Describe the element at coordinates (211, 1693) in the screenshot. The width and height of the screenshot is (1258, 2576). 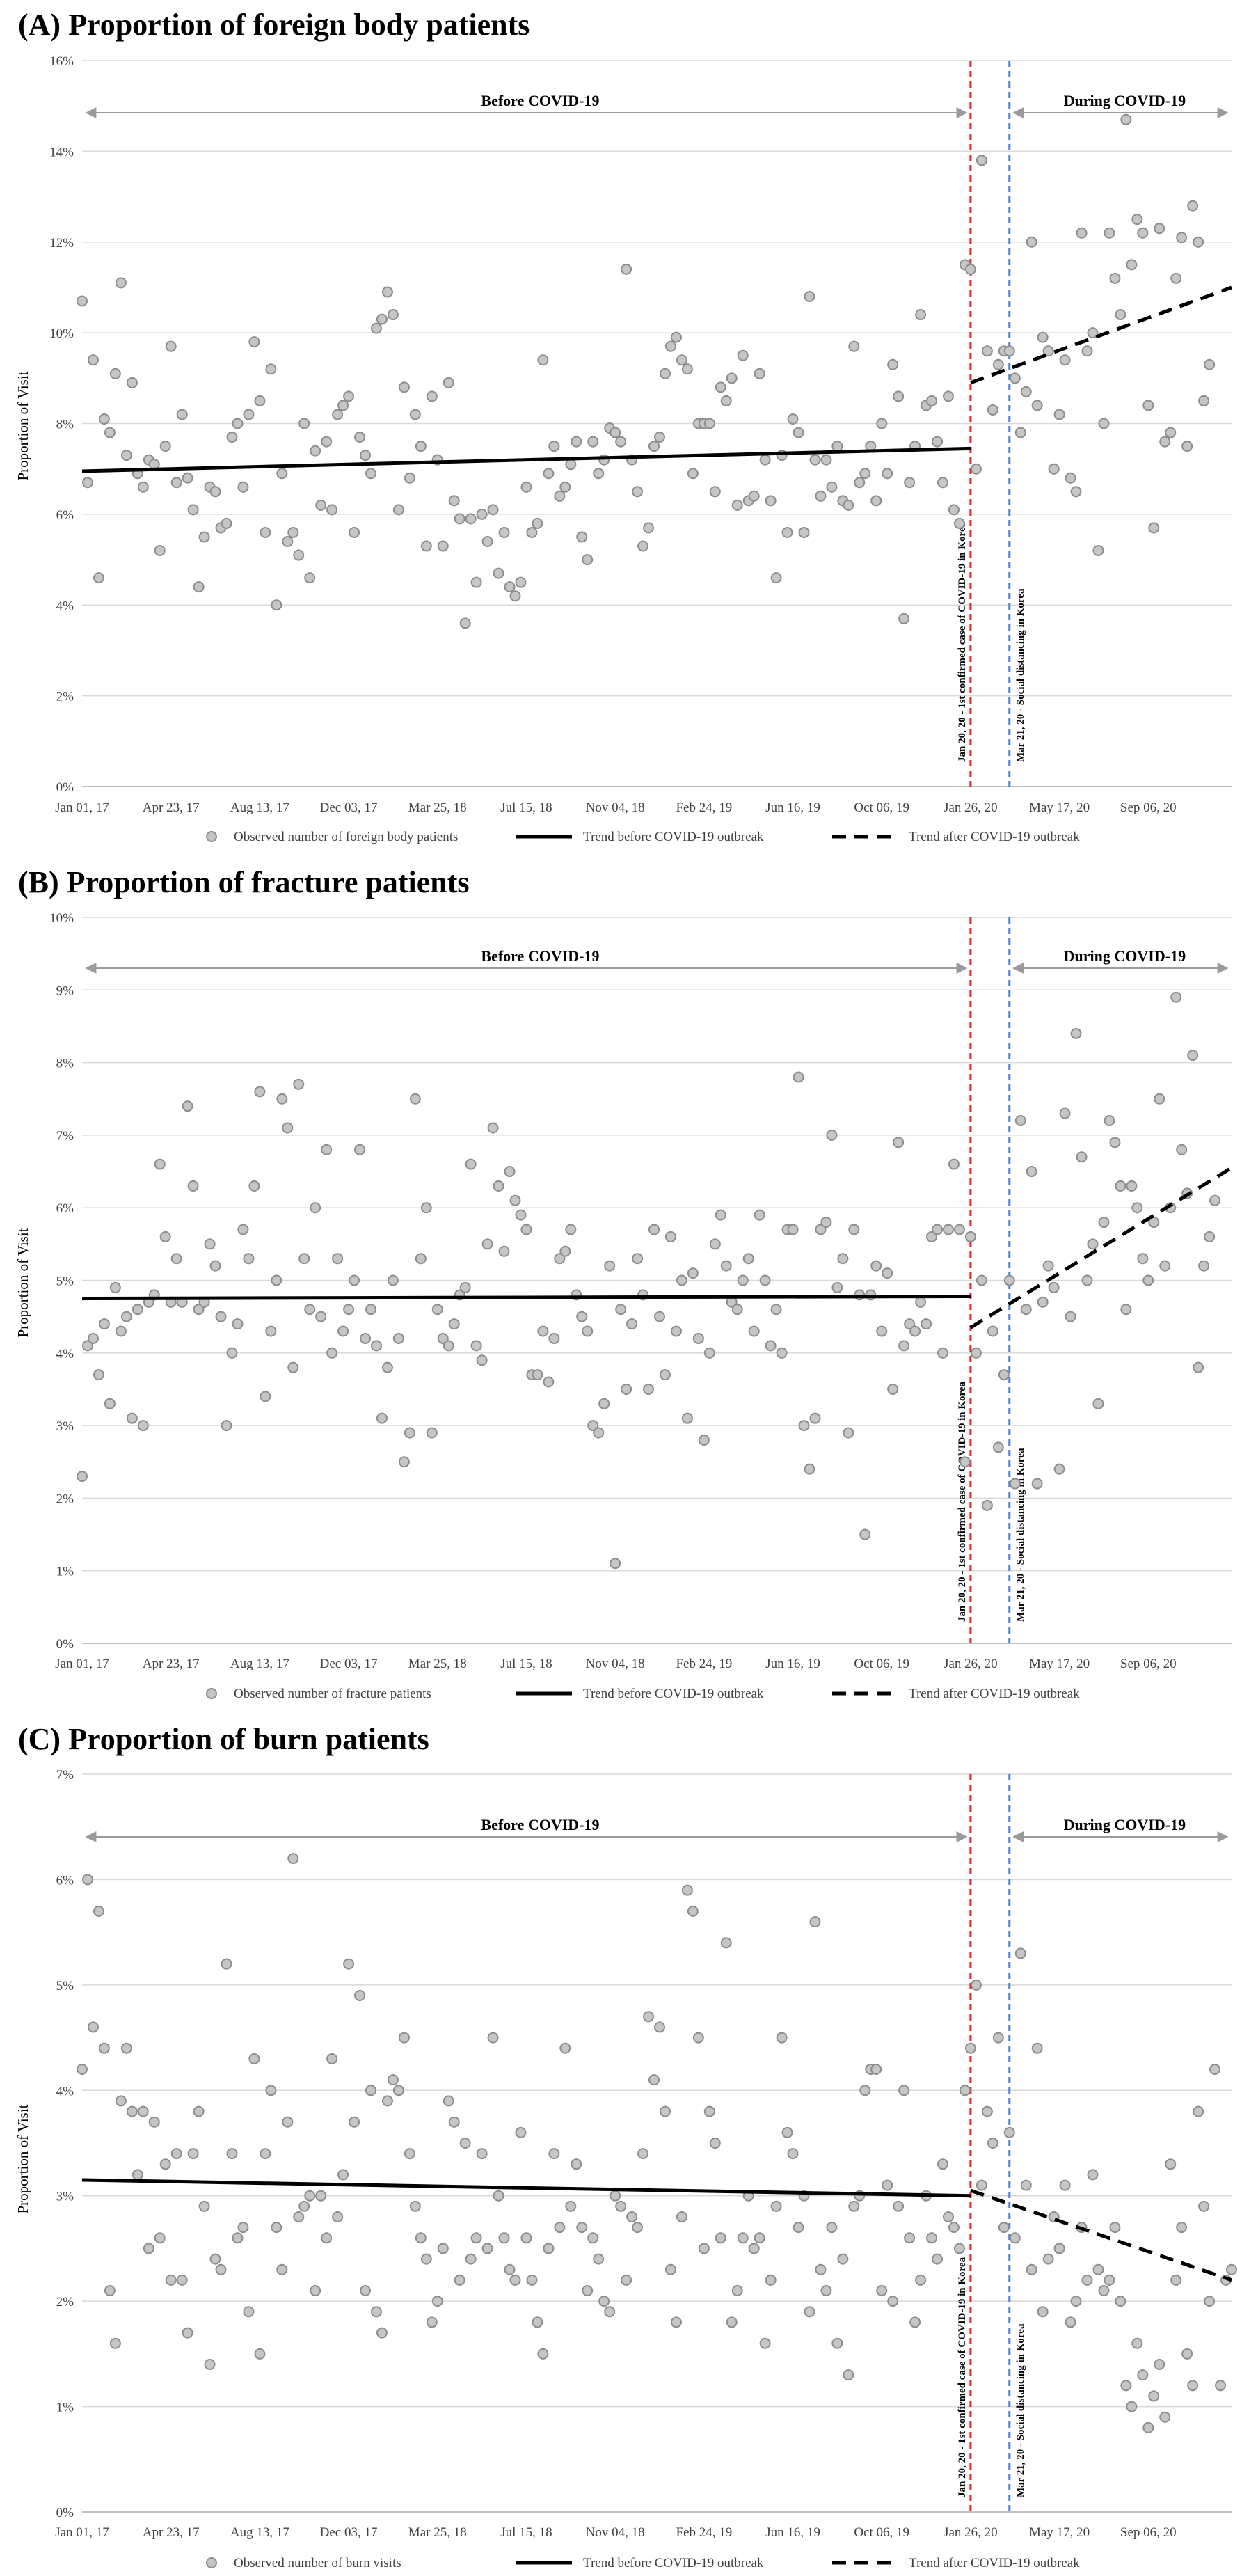
I see `panel-b-legend-marker-observed` at that location.